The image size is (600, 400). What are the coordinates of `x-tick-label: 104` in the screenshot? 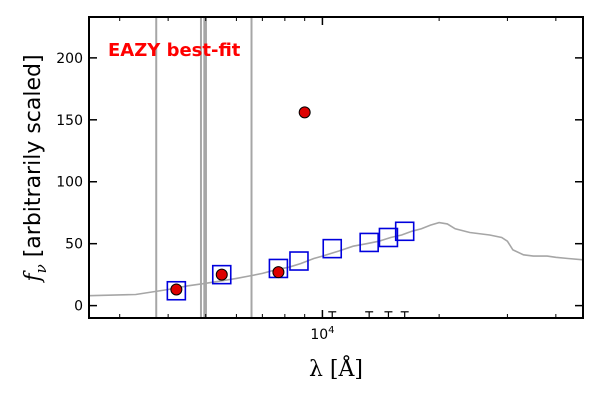 It's located at (322, 334).